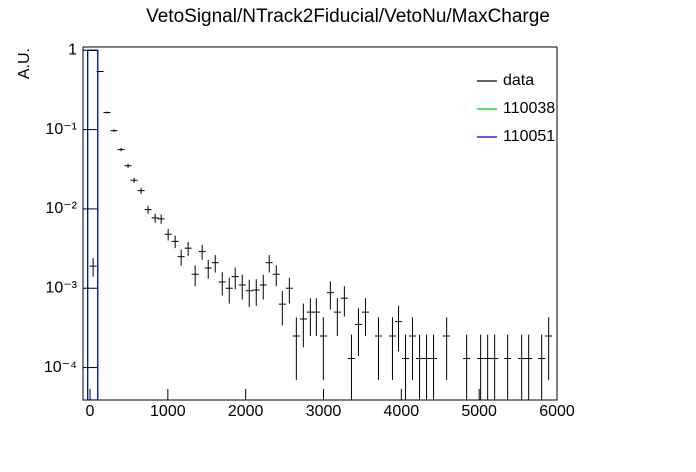  I want to click on x-tick-label: 4000, so click(402, 411).